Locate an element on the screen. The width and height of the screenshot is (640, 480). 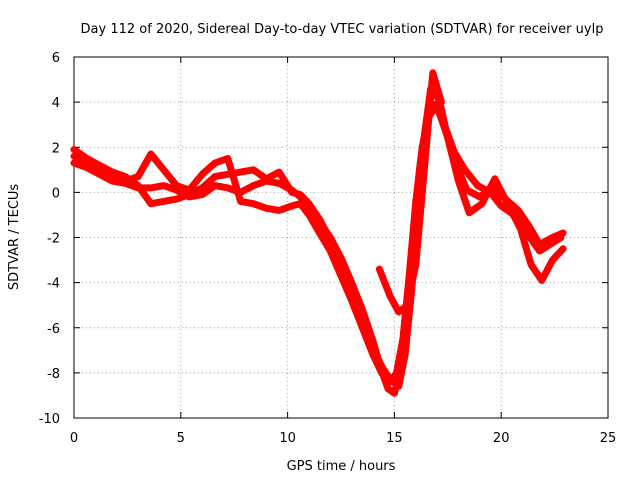
x-tick-label: 25 is located at coordinates (608, 438).